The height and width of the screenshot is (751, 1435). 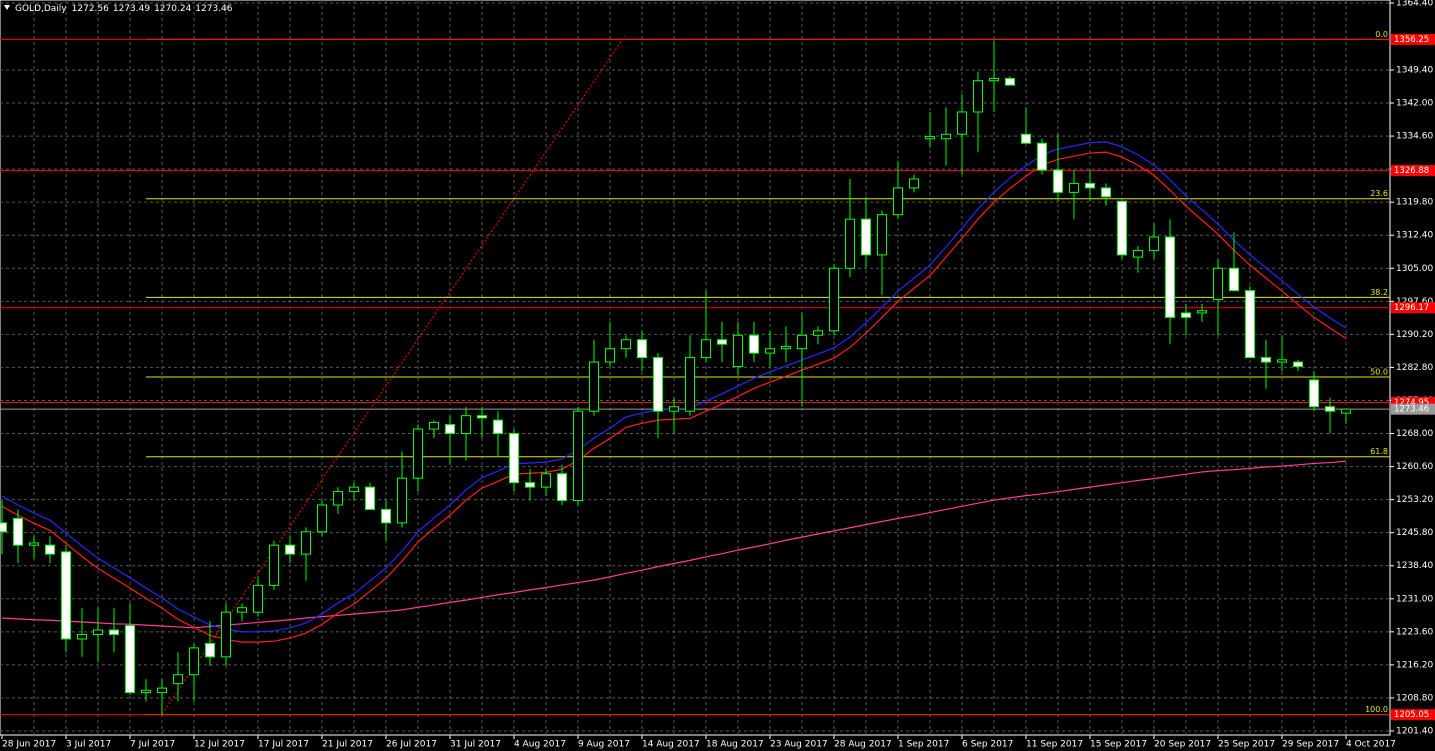 What do you see at coordinates (1414, 368) in the screenshot?
I see `y-tick-label: 1282.80` at bounding box center [1414, 368].